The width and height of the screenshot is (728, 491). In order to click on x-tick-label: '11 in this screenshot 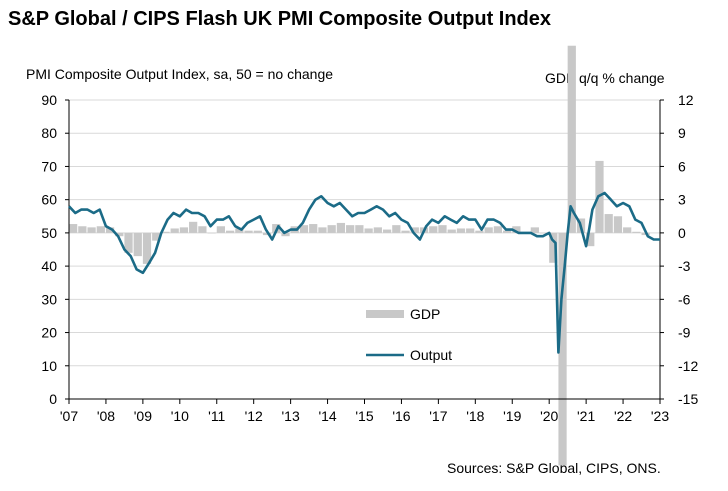, I will do `click(216, 416)`.